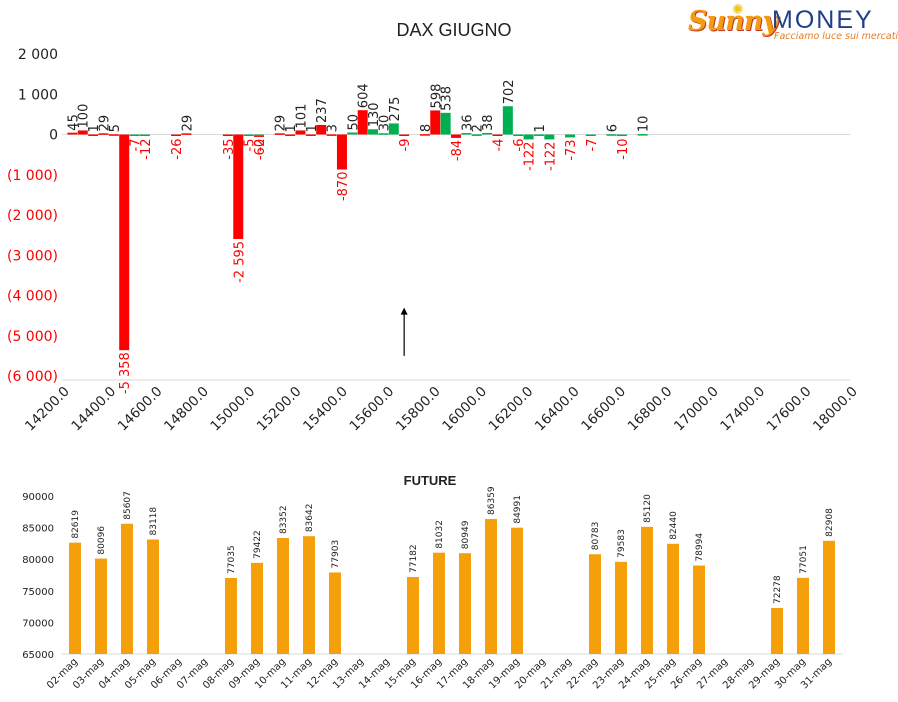  I want to click on y-tick-label: 85000, so click(38, 529).